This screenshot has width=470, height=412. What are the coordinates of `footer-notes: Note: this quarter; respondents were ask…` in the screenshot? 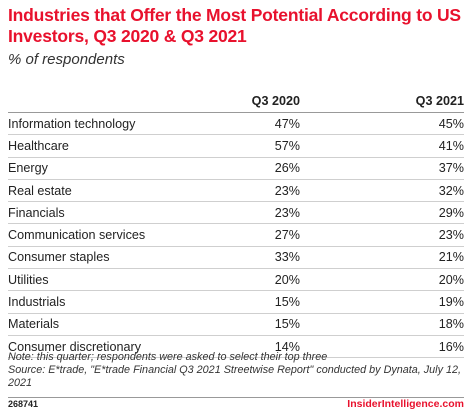 It's located at (236, 370).